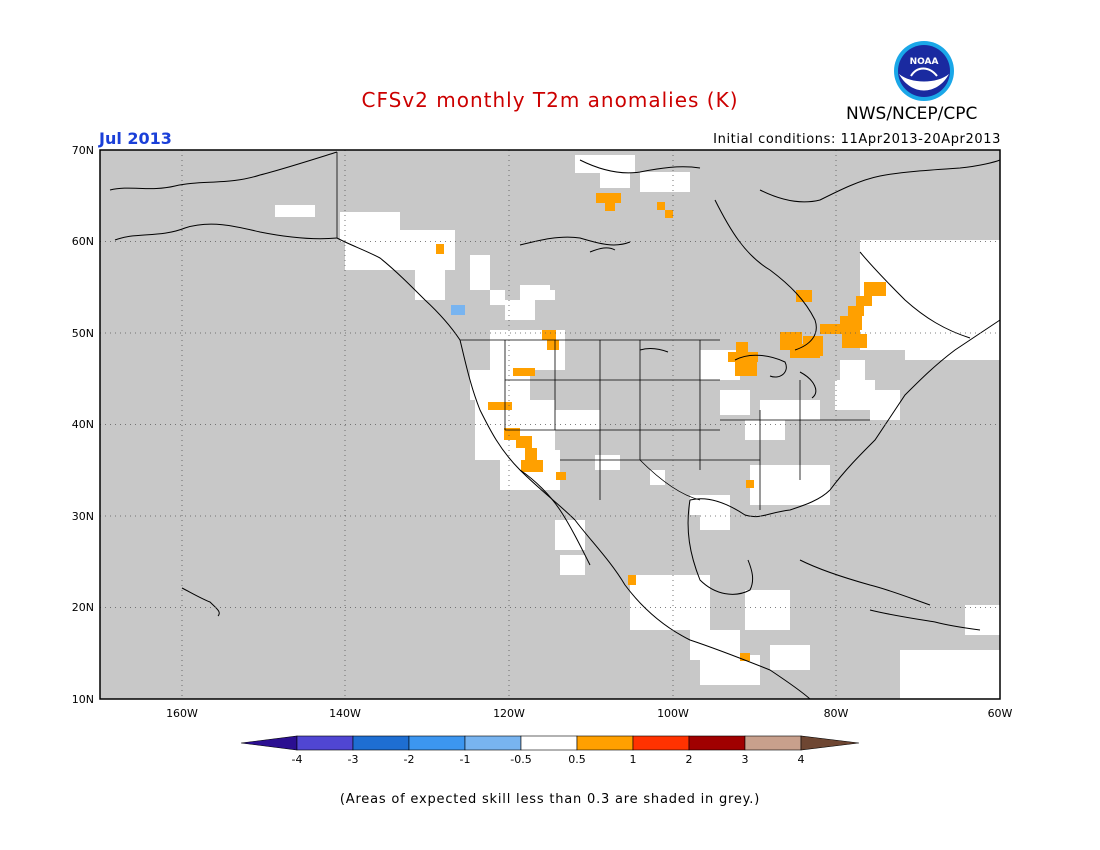 The height and width of the screenshot is (850, 1100). What do you see at coordinates (924, 62) in the screenshot?
I see `logo-text: NOAA` at bounding box center [924, 62].